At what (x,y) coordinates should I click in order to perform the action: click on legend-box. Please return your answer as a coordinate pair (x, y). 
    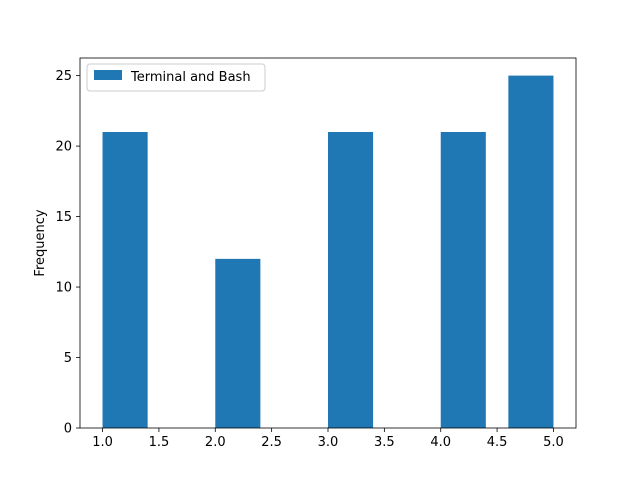
    Looking at the image, I should click on (176, 77).